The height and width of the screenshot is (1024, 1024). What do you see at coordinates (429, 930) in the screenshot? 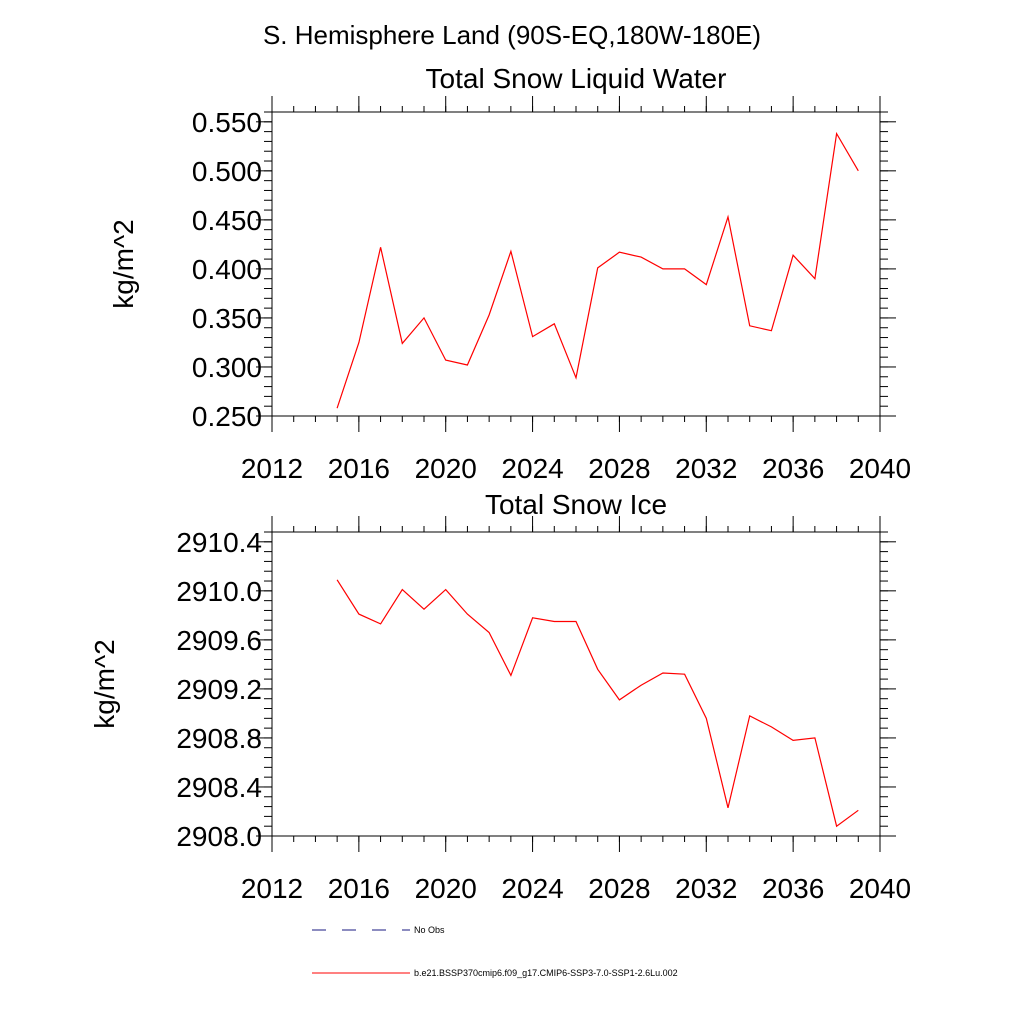
I see `legend-label-no-obs: No Obs` at bounding box center [429, 930].